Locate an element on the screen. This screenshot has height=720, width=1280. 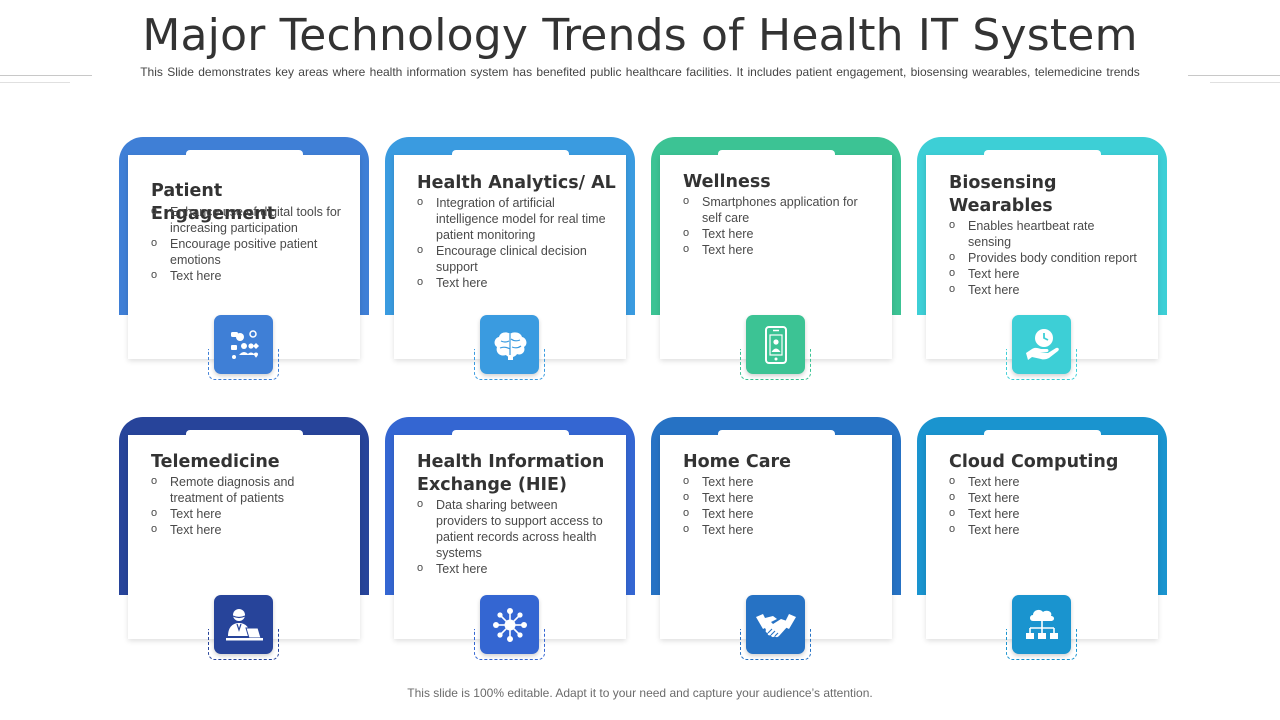
card-title: Cloud Computing is located at coordinates (1034, 462).